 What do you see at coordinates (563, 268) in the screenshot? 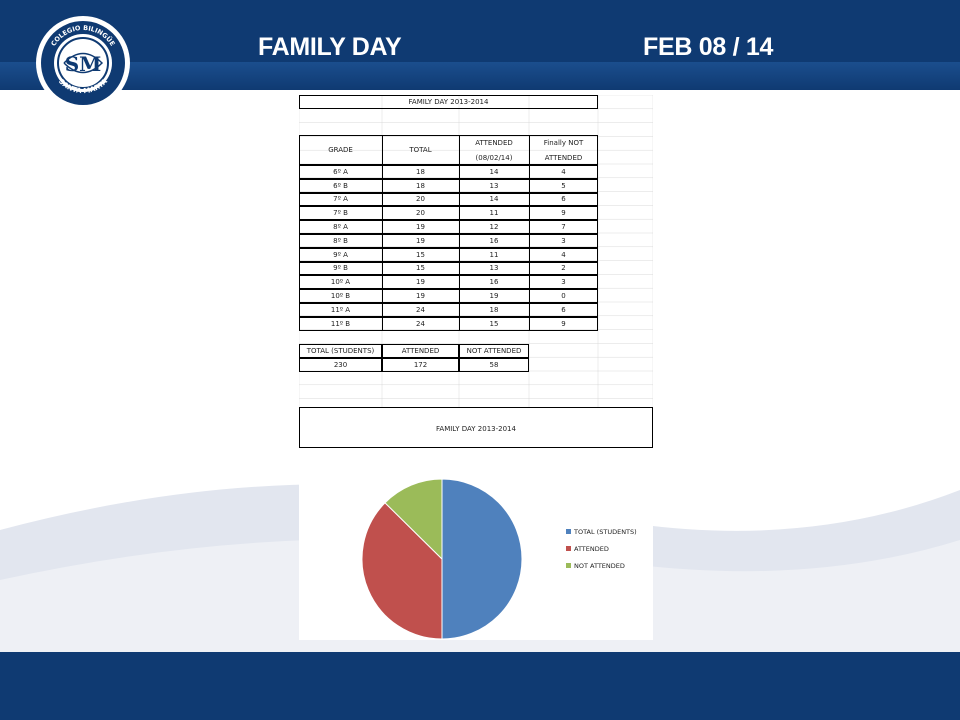
I see `cell-not-attended: 2` at bounding box center [563, 268].